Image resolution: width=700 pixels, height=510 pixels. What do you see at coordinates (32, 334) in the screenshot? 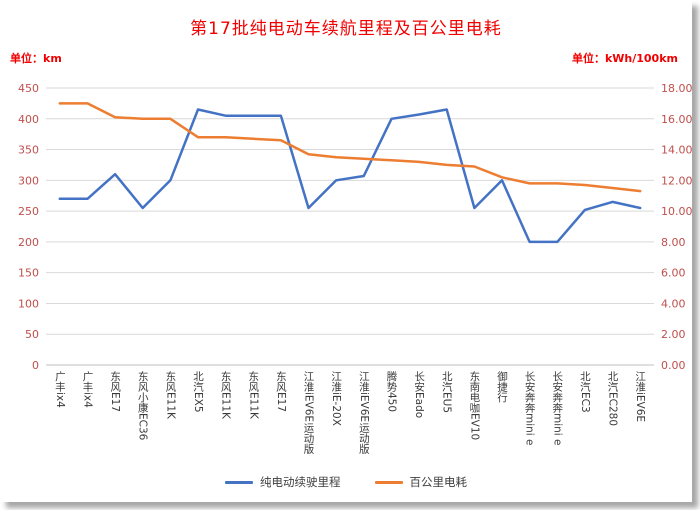
I see `y-tick-left: 50` at bounding box center [32, 334].